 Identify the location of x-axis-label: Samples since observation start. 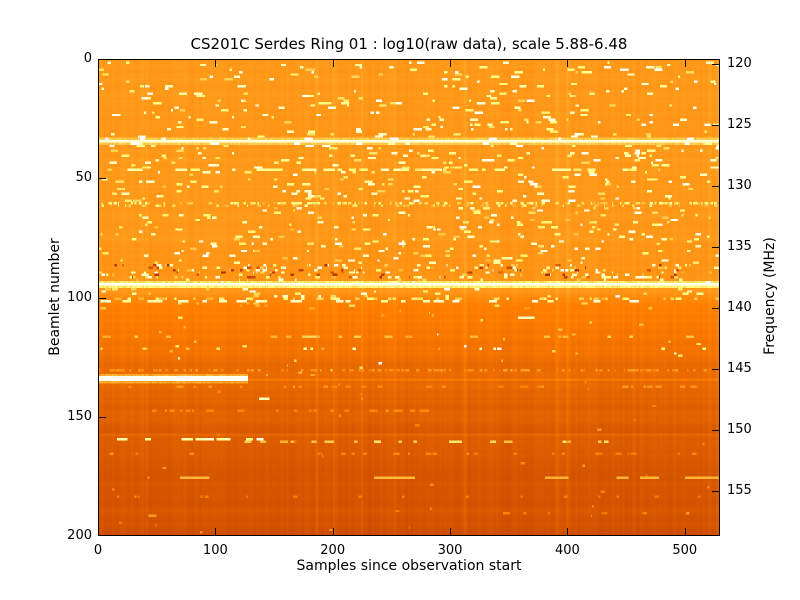
(409, 566).